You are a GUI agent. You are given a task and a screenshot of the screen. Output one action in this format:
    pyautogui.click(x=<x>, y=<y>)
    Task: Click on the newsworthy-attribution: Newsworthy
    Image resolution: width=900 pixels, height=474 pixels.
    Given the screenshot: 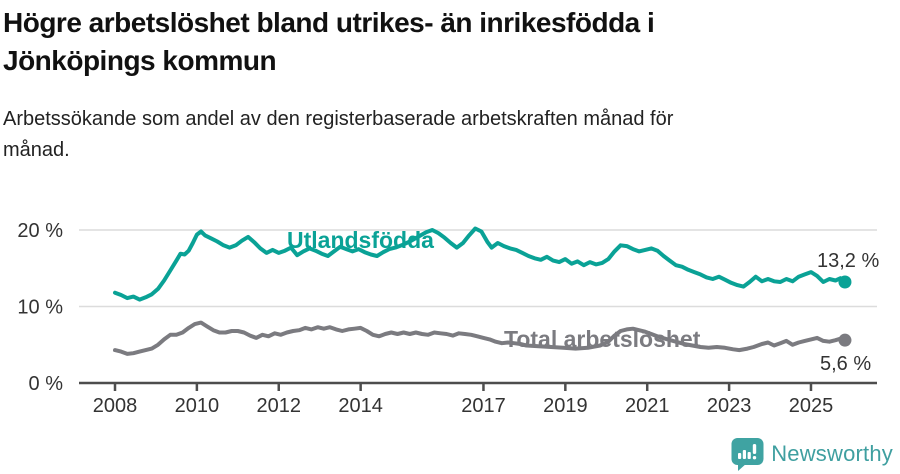 What is the action you would take?
    pyautogui.click(x=812, y=454)
    